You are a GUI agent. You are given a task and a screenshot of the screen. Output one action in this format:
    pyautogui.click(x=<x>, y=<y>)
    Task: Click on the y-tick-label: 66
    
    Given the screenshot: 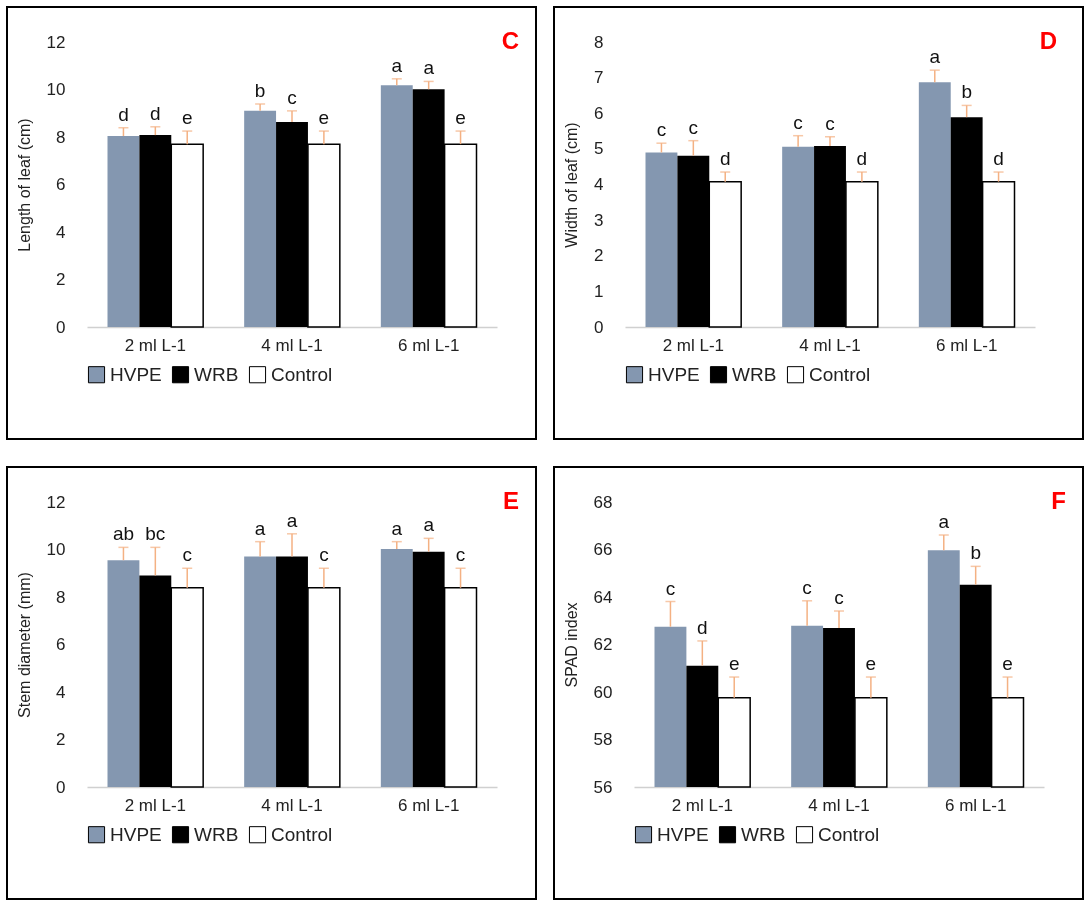 What is the action you would take?
    pyautogui.click(x=603, y=549)
    